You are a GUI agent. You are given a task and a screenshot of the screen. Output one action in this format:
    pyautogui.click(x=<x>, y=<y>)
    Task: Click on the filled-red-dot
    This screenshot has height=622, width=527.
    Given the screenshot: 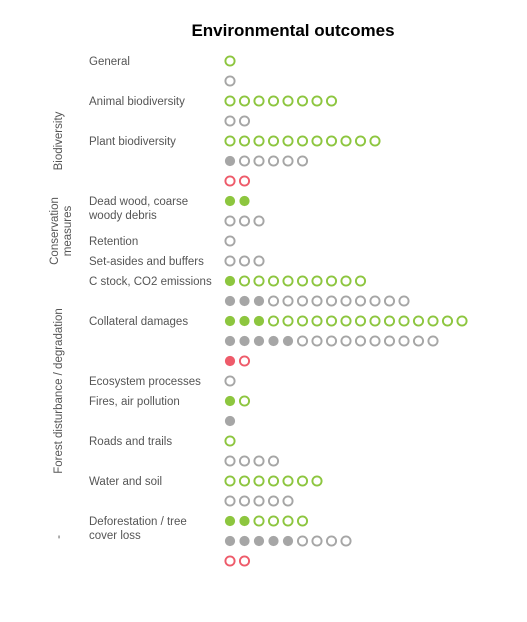 What is the action you would take?
    pyautogui.click(x=230, y=361)
    